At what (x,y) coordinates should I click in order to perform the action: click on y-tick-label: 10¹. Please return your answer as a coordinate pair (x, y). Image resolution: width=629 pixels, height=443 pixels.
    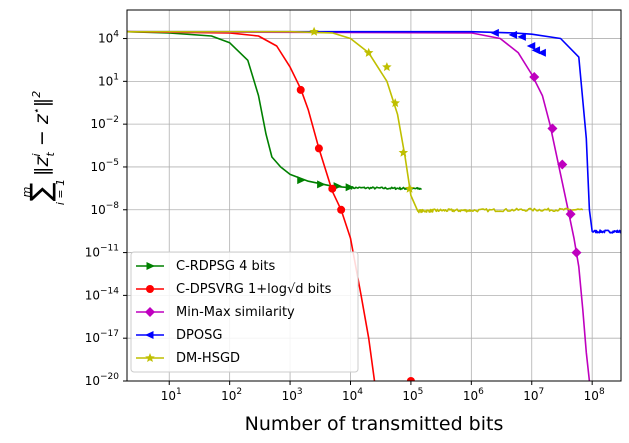
    Looking at the image, I should click on (108, 80).